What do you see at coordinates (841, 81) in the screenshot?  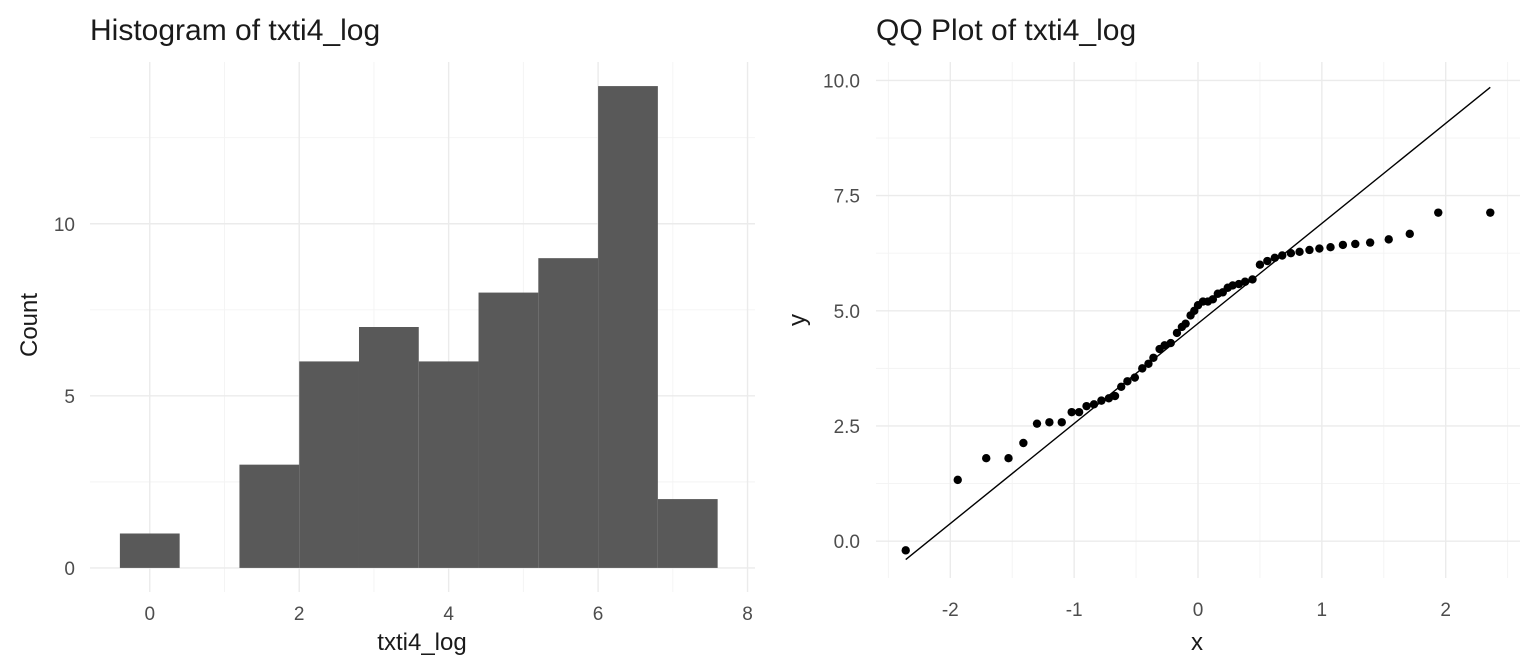 I see `qq-y-tick-label: 10.0` at bounding box center [841, 81].